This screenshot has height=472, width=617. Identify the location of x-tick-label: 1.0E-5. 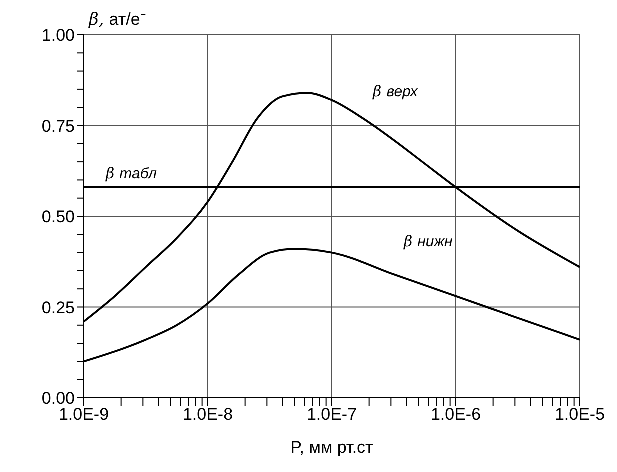
(580, 414).